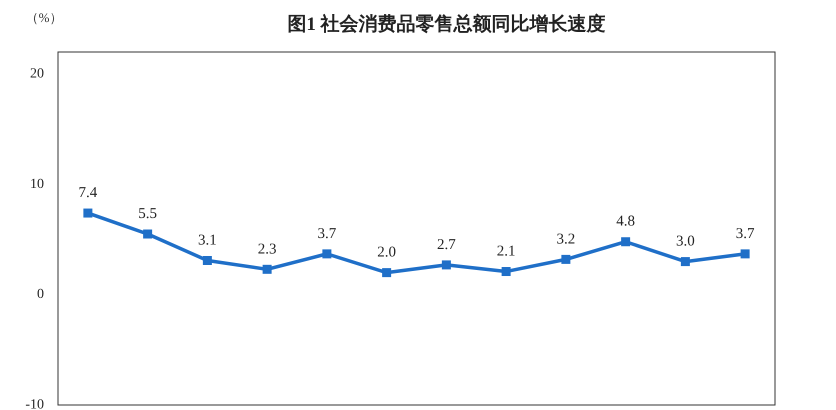  What do you see at coordinates (386, 252) in the screenshot?
I see `data-label: 2.0` at bounding box center [386, 252].